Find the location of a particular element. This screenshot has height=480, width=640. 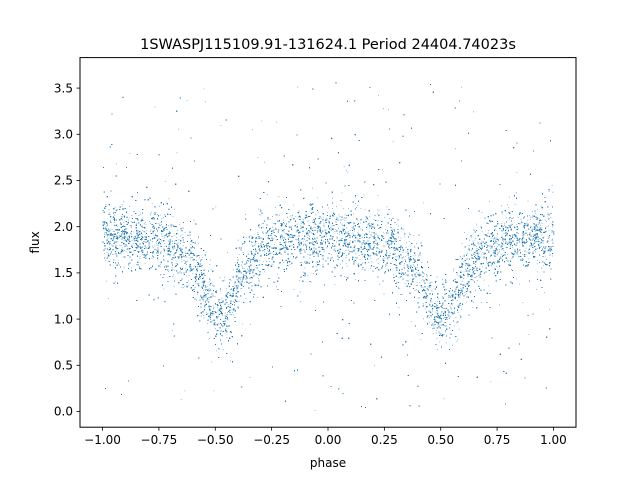

x-axis-label: phase is located at coordinates (328, 463).